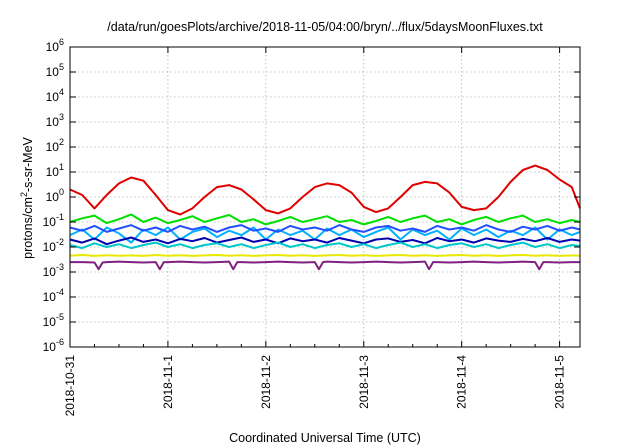 Image resolution: width=640 pixels, height=448 pixels. I want to click on y-axis-label: protons/cm2-s-sr-MeV, so click(27, 197).